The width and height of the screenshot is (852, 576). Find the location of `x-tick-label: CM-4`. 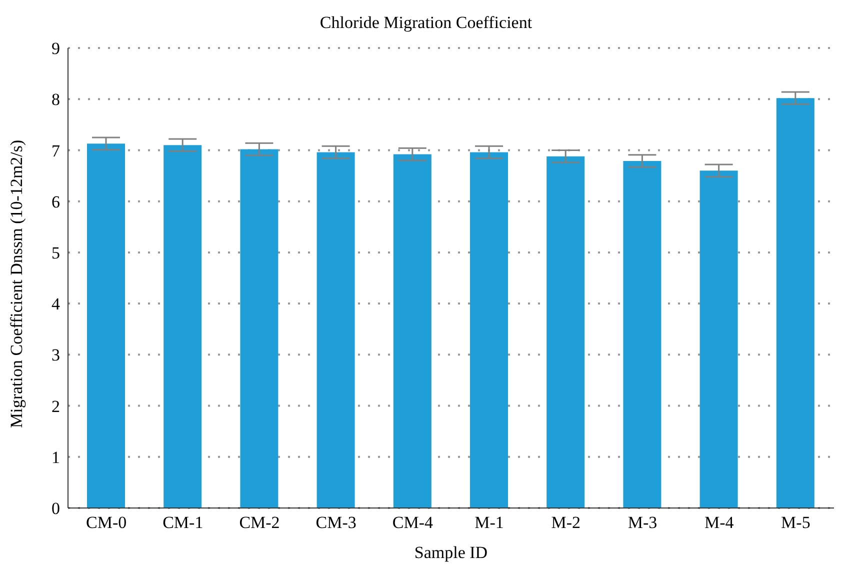

x-tick-label: CM-4 is located at coordinates (413, 522).